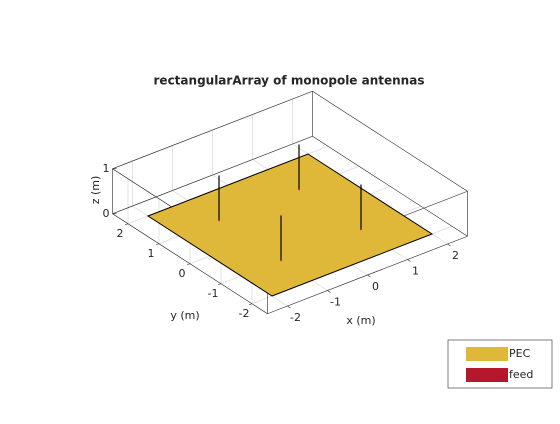  I want to click on y-tick-label: -1, so click(213, 293).